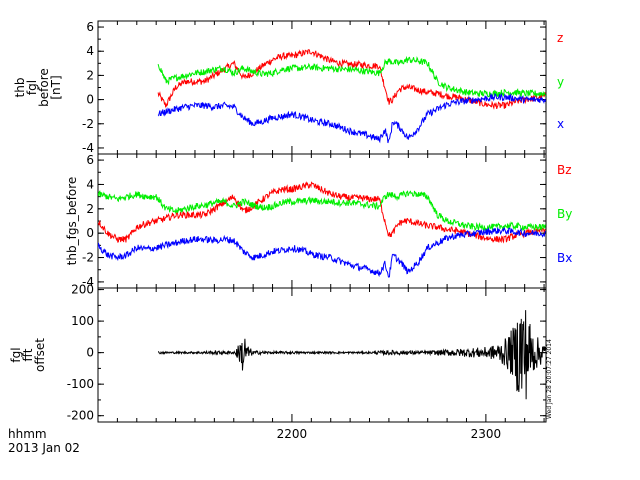  I want to click on y-tick-label: 100, so click(82, 321).